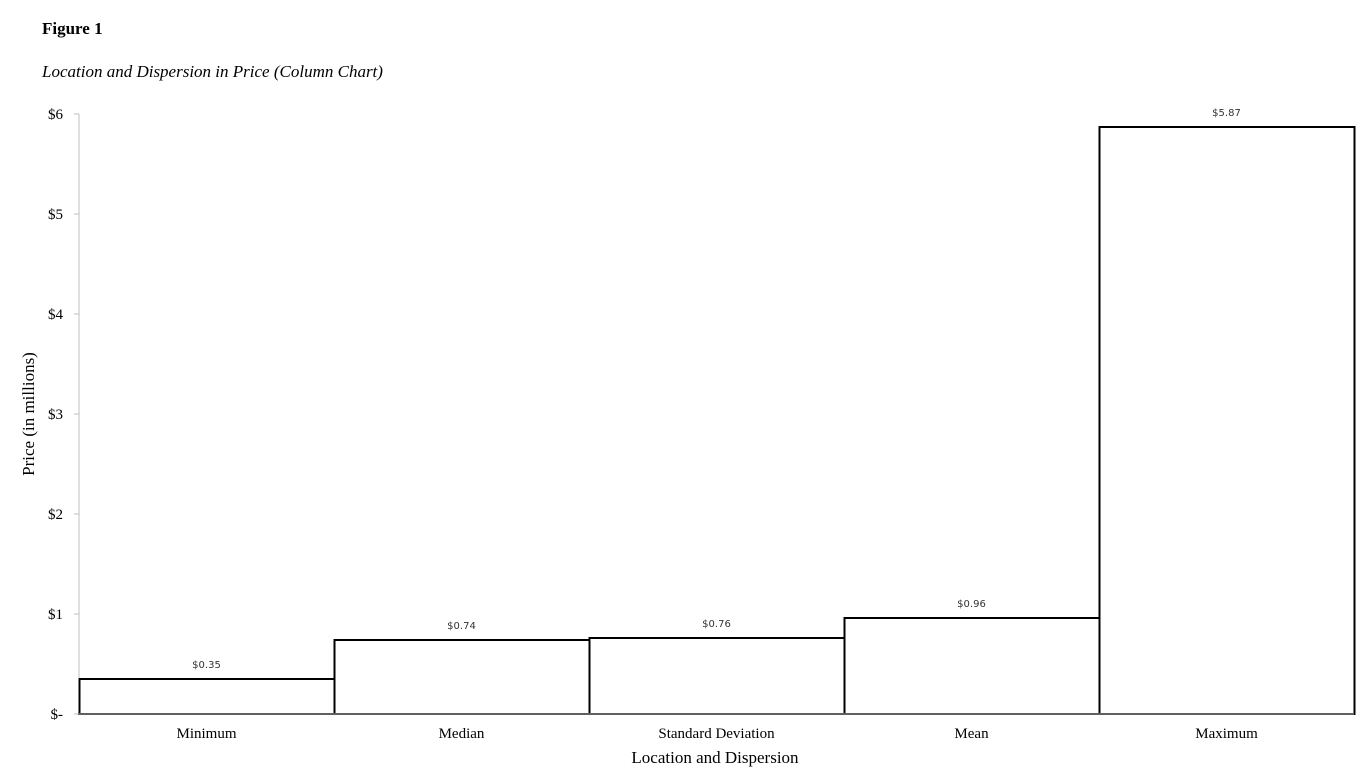 The height and width of the screenshot is (784, 1368). Describe the element at coordinates (56, 115) in the screenshot. I see `y-tick-label: $6` at that location.